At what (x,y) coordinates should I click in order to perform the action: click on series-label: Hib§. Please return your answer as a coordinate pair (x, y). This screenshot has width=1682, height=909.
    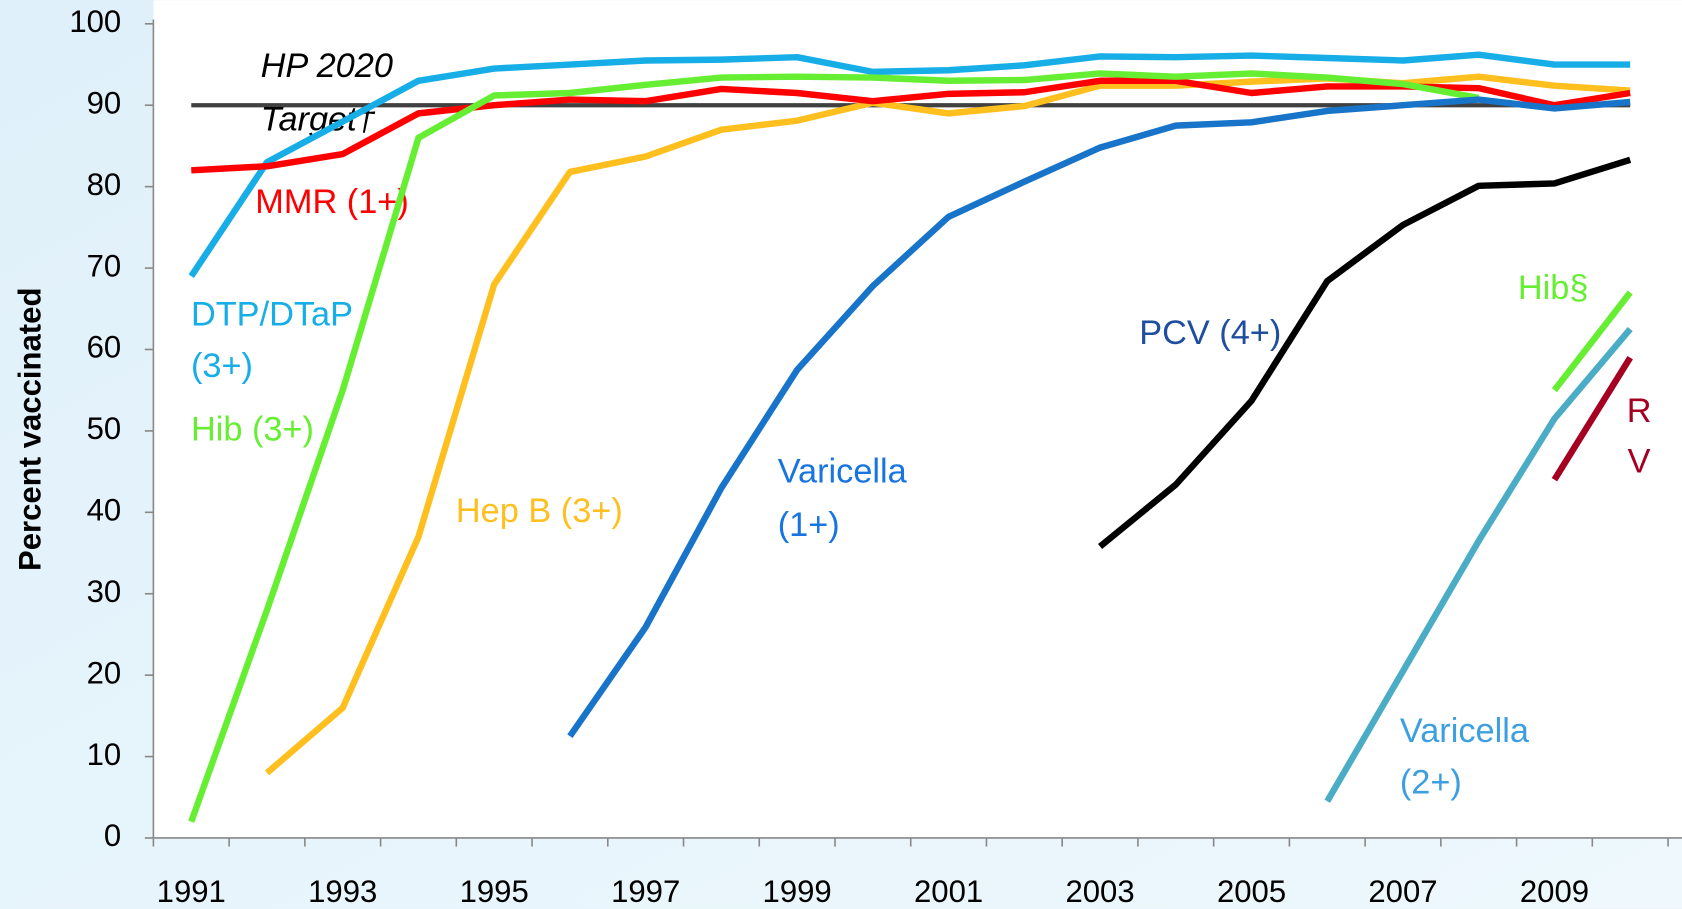
    Looking at the image, I should click on (1553, 288).